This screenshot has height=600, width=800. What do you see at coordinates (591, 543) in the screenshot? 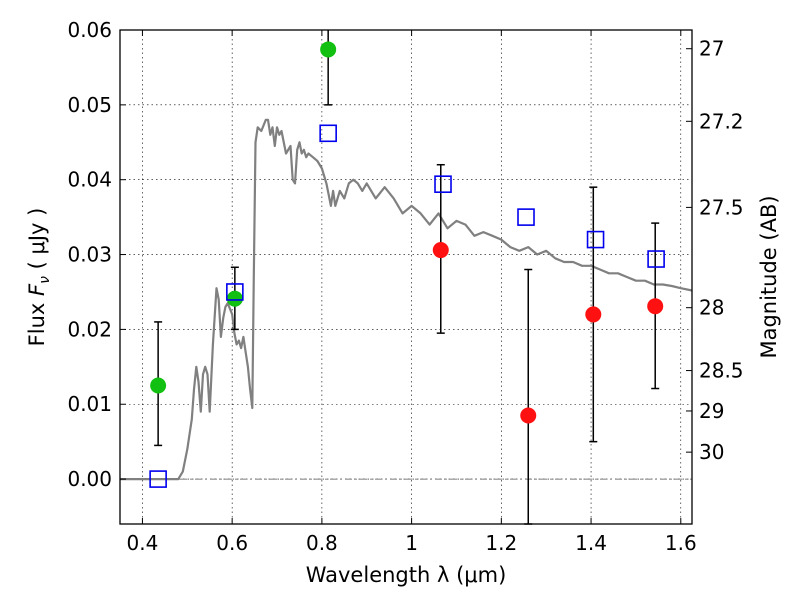
I see `x-tick-label: 1.4` at bounding box center [591, 543].